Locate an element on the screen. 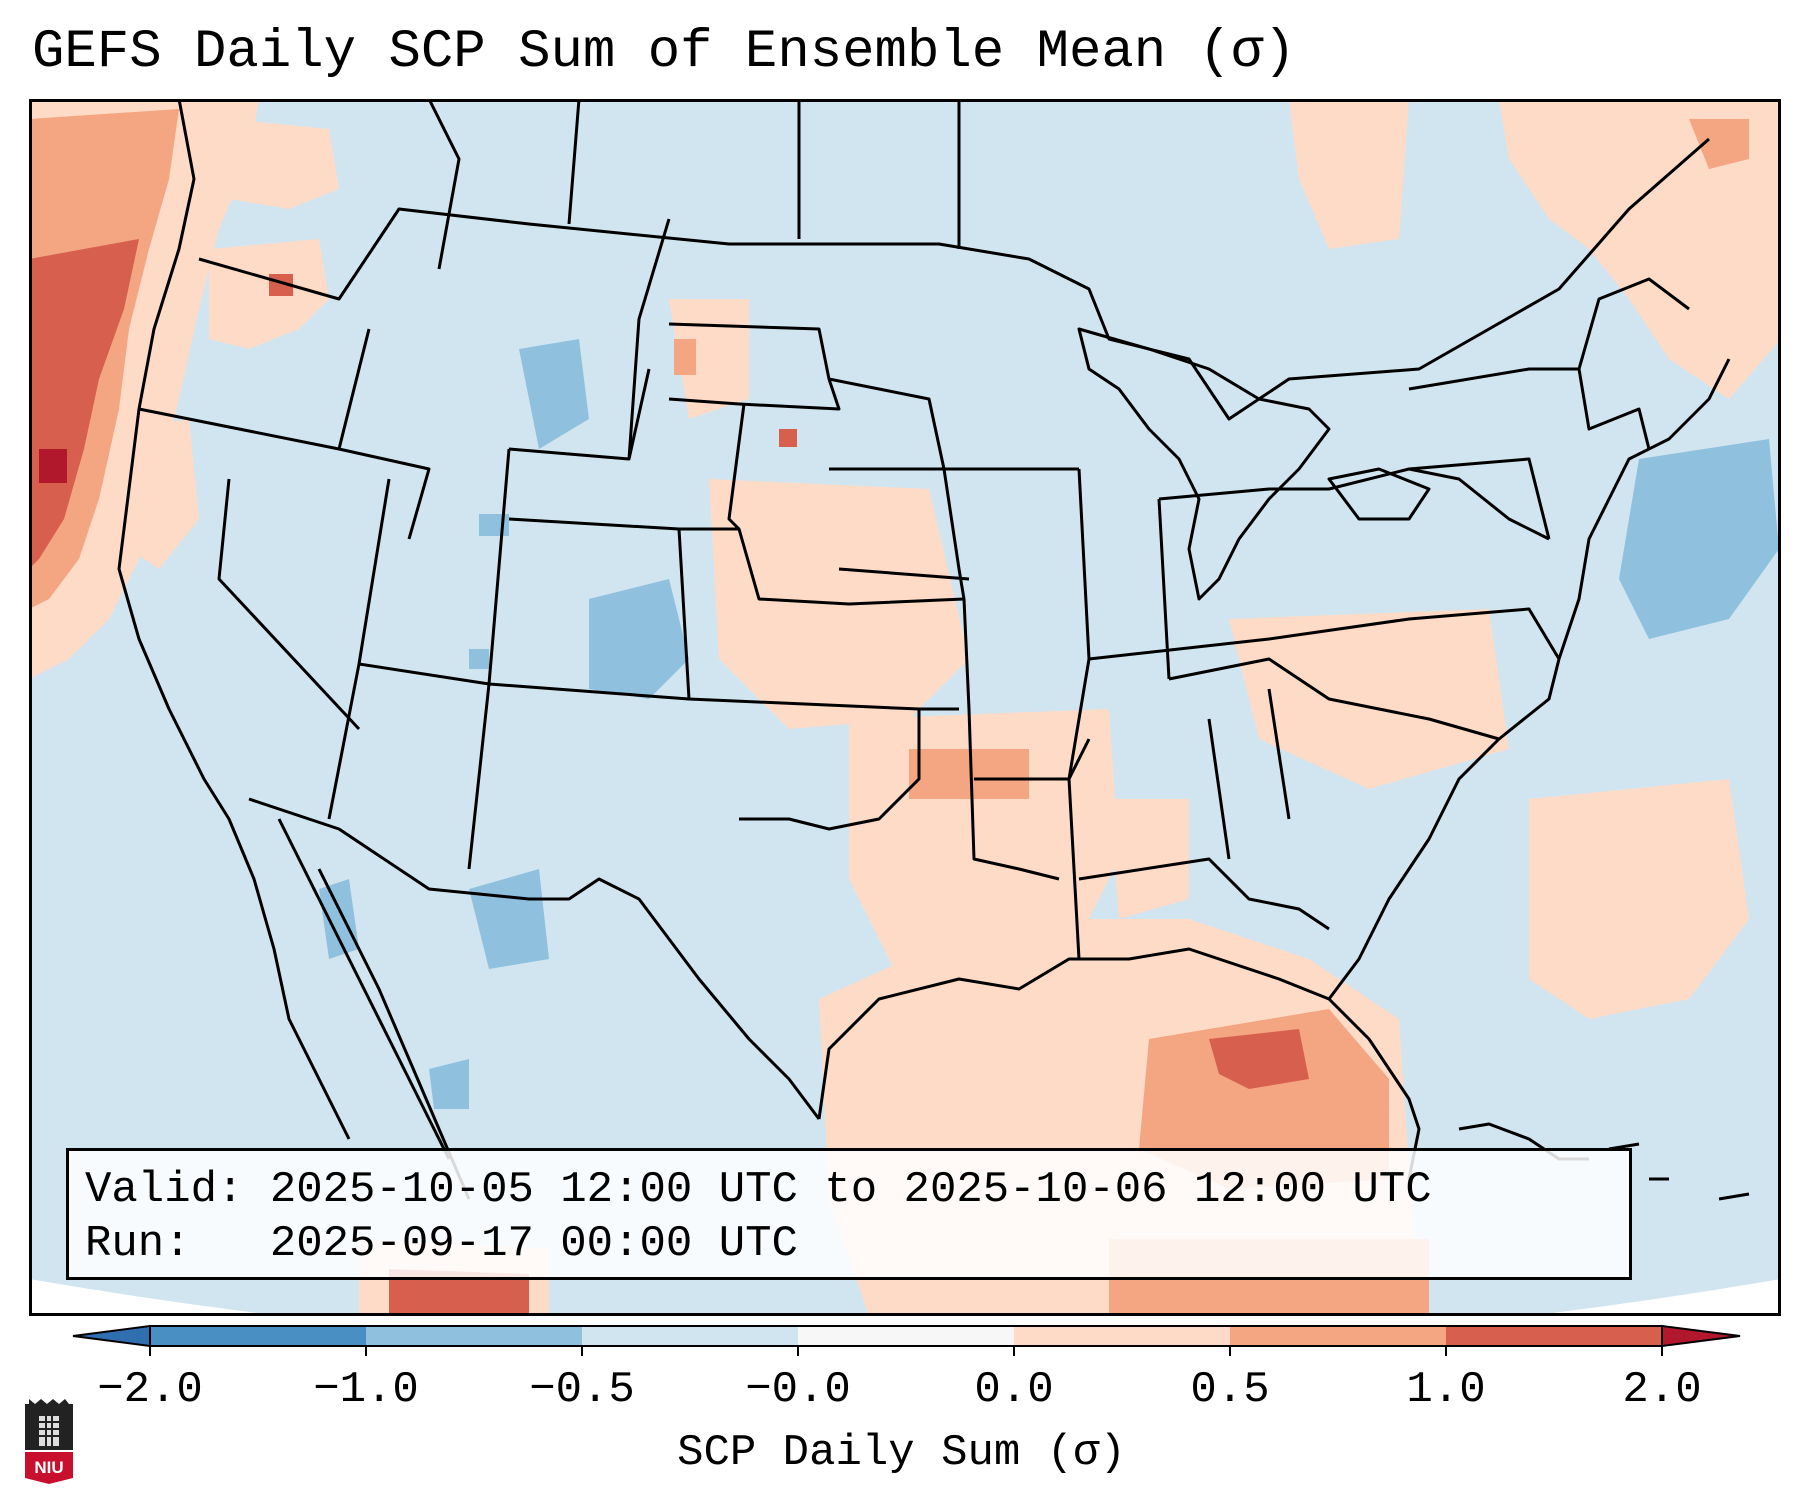 The width and height of the screenshot is (1803, 1506). atlantic-coast is located at coordinates (1644, 509).